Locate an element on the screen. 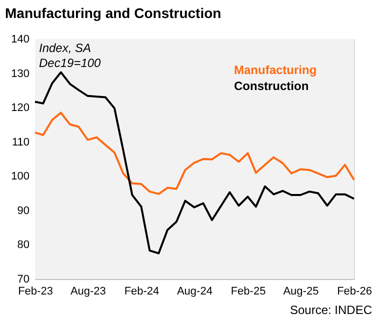  y-tick-label: 70 is located at coordinates (23, 280).